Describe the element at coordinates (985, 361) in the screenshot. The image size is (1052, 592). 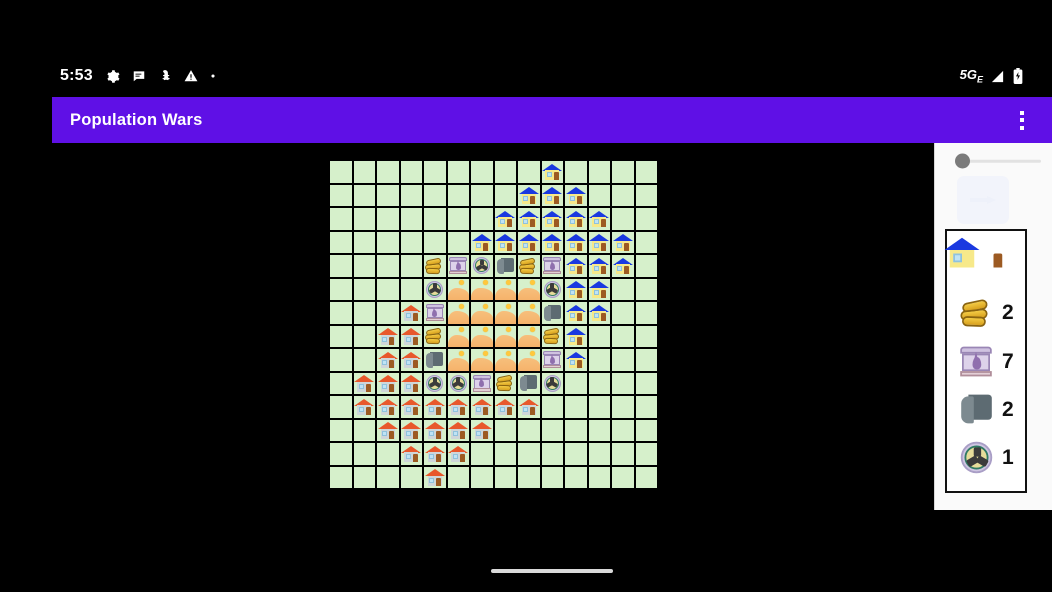
I see `resource-row-water: 7` at that location.